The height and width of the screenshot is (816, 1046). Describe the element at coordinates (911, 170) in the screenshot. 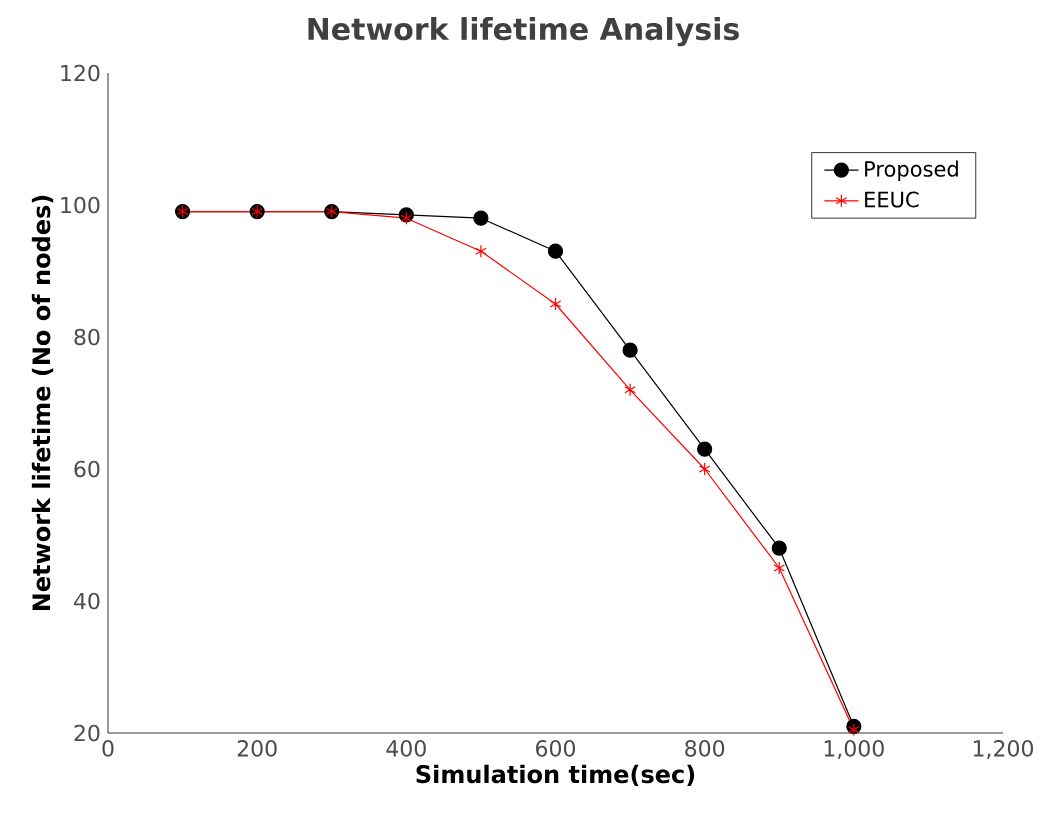

I see `legend-label: Proposed` at that location.